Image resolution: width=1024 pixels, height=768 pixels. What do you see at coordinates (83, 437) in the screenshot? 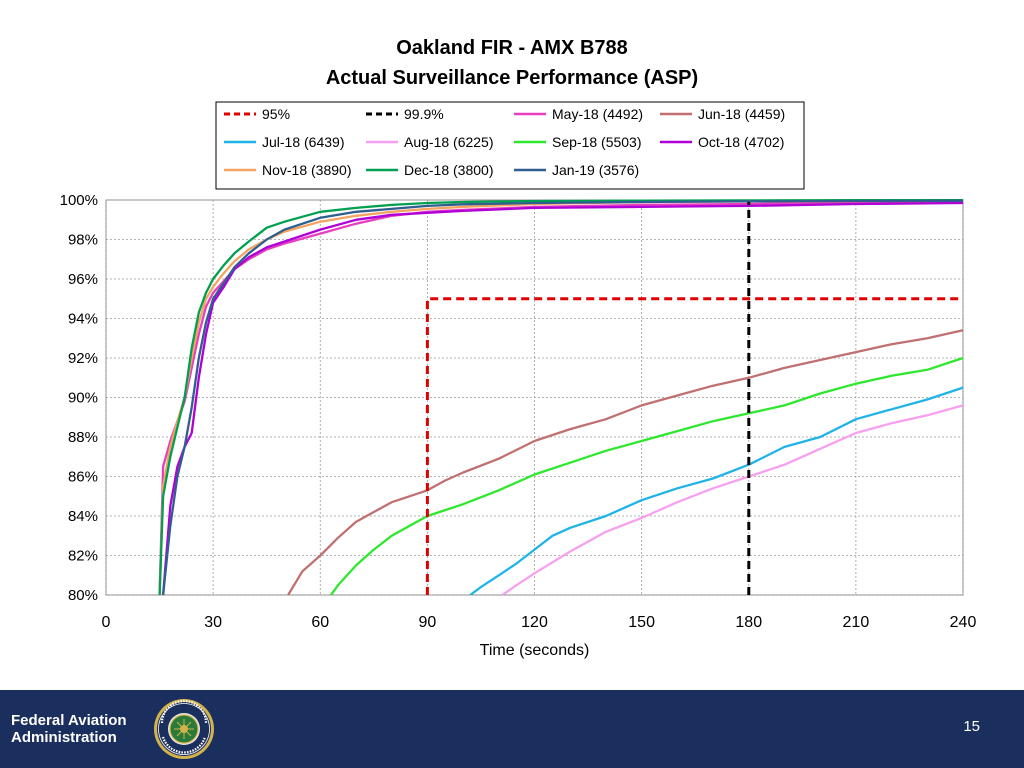
I see `y-tick-label: 88%` at bounding box center [83, 437].